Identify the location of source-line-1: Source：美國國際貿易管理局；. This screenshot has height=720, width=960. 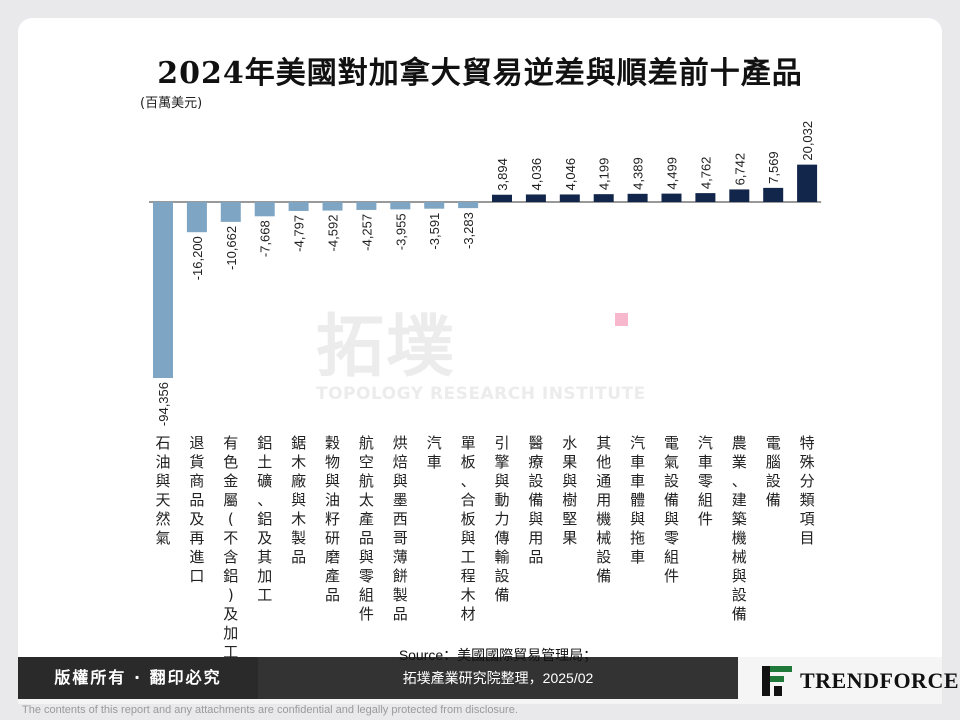
(498, 655).